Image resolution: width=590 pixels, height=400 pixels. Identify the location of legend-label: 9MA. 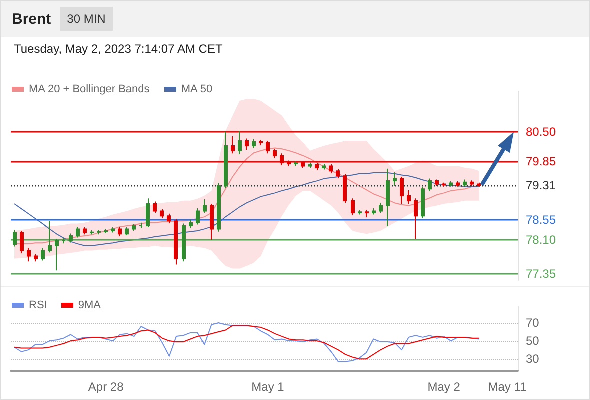
(90, 306).